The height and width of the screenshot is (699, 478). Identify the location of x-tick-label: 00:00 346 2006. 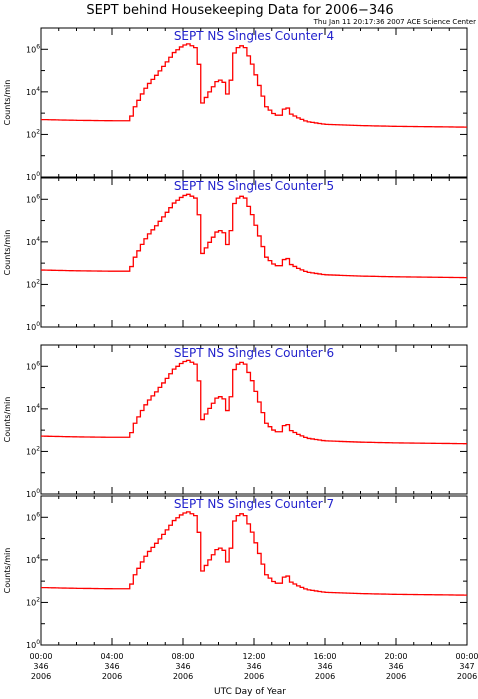
(40, 666).